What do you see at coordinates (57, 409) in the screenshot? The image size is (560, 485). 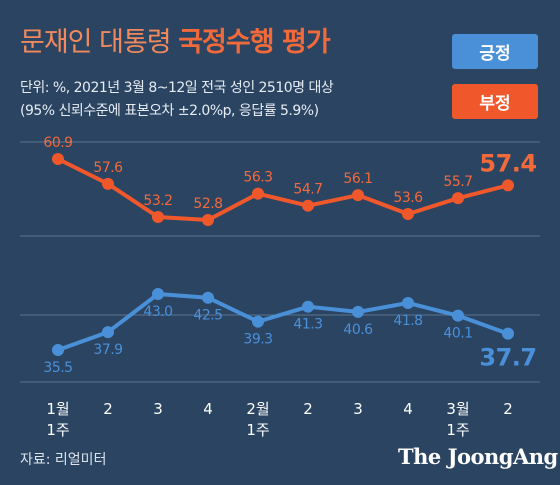 I see `x-tick-label: 1월` at bounding box center [57, 409].